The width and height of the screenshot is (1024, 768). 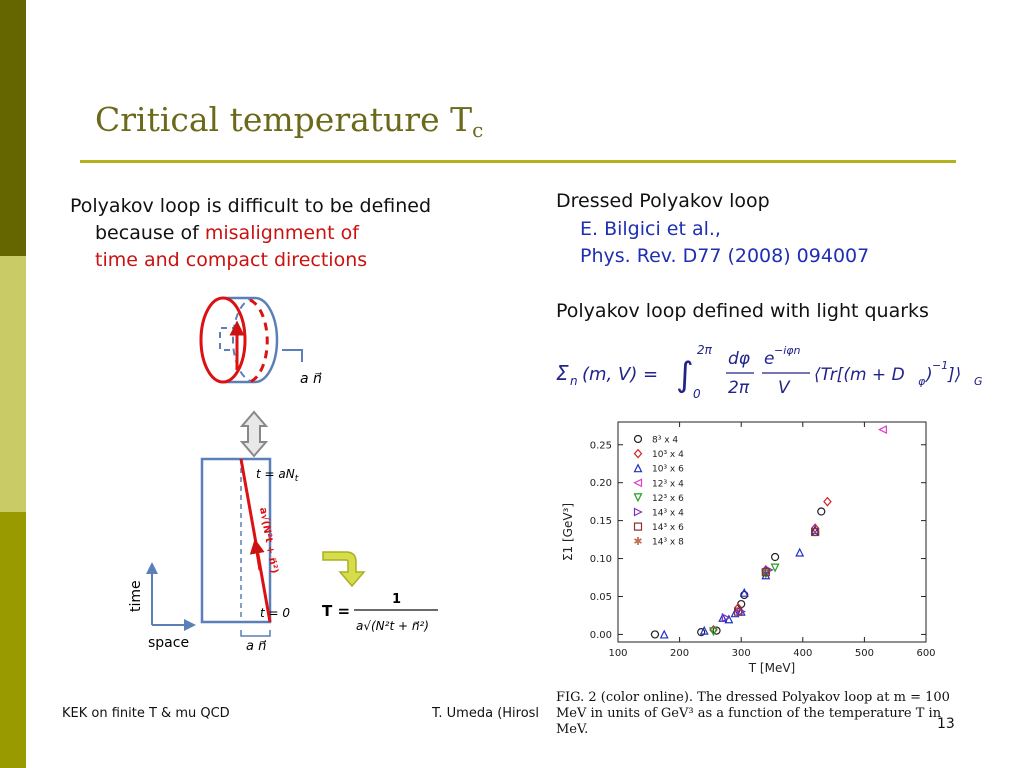 What do you see at coordinates (251, 206) in the screenshot?
I see `left-text-line1: Polyakov loop is difficult to be defined` at bounding box center [251, 206].